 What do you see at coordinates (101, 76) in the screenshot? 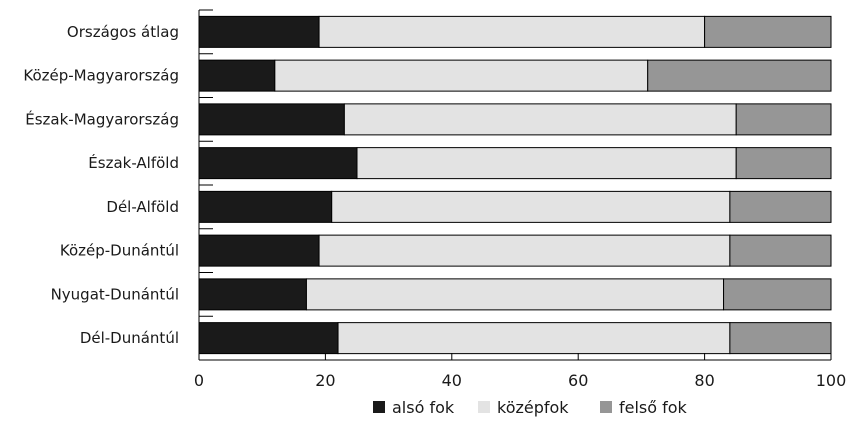
I see `category-label: Közép-Magyarország` at bounding box center [101, 76].